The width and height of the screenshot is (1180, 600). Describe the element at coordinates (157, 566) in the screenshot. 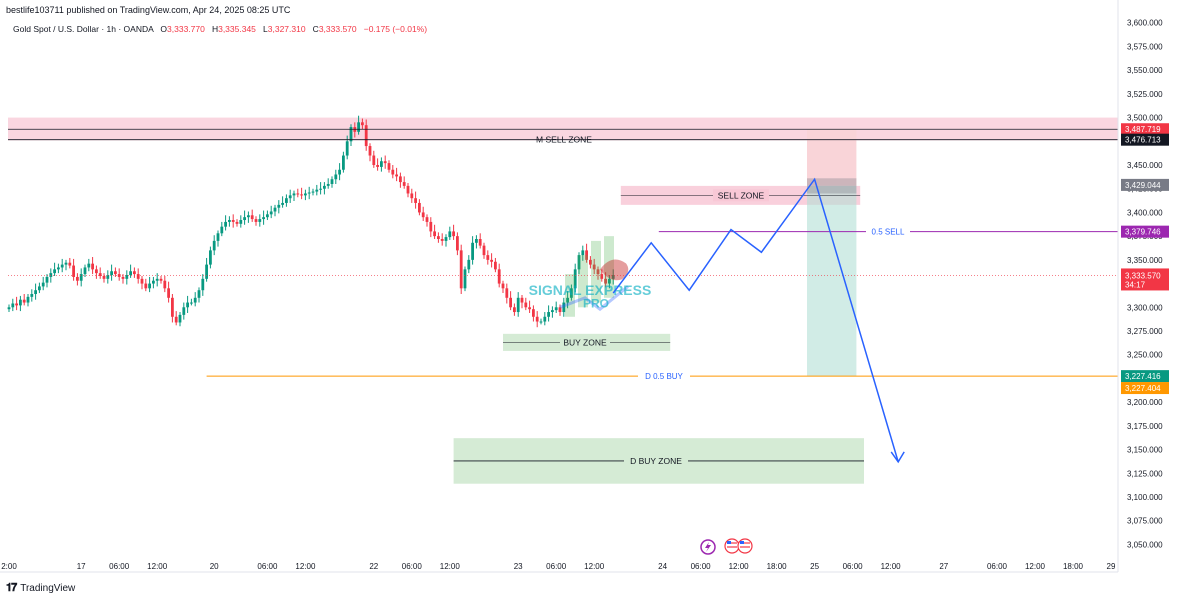

I see `time-tick-label: 12:00` at that location.